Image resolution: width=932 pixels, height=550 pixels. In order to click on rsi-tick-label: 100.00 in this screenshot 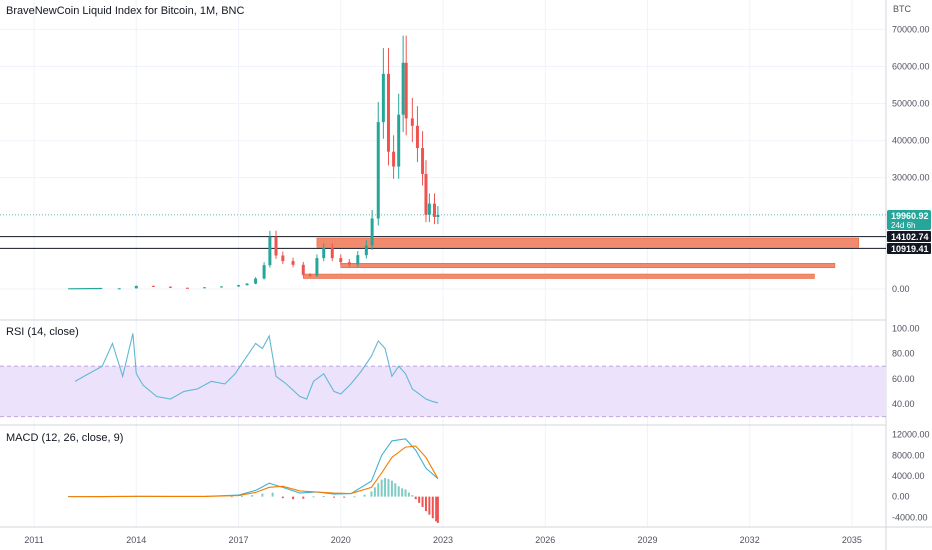, I will do `click(906, 328)`.